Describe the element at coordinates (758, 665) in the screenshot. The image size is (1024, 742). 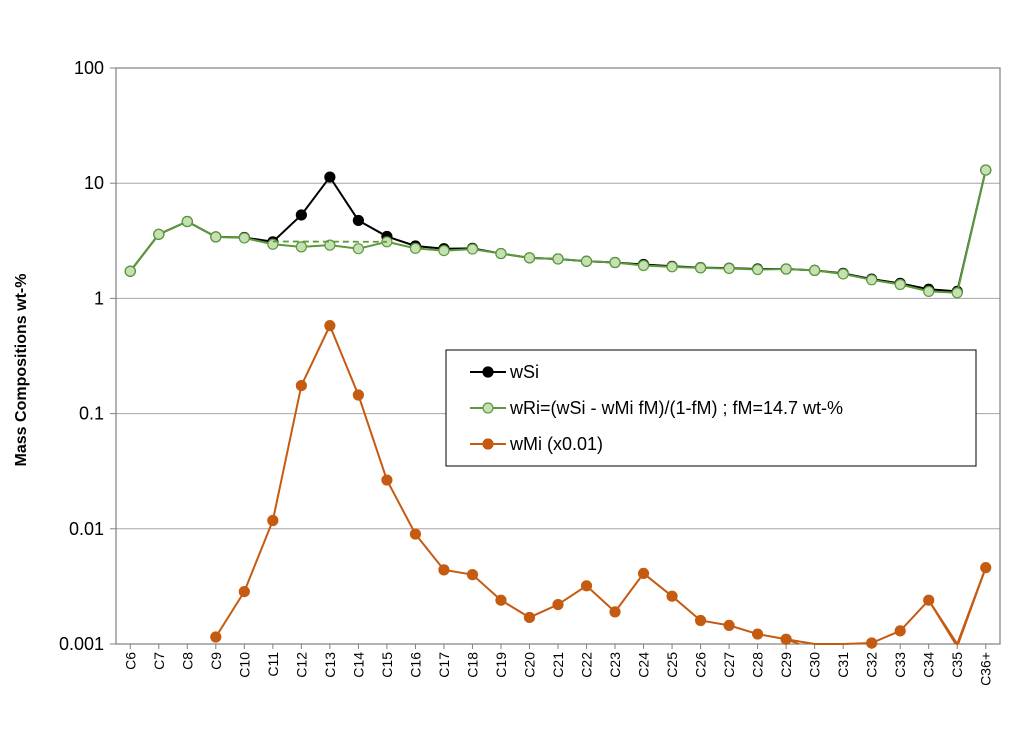
I see `x-tick-label: C28` at that location.